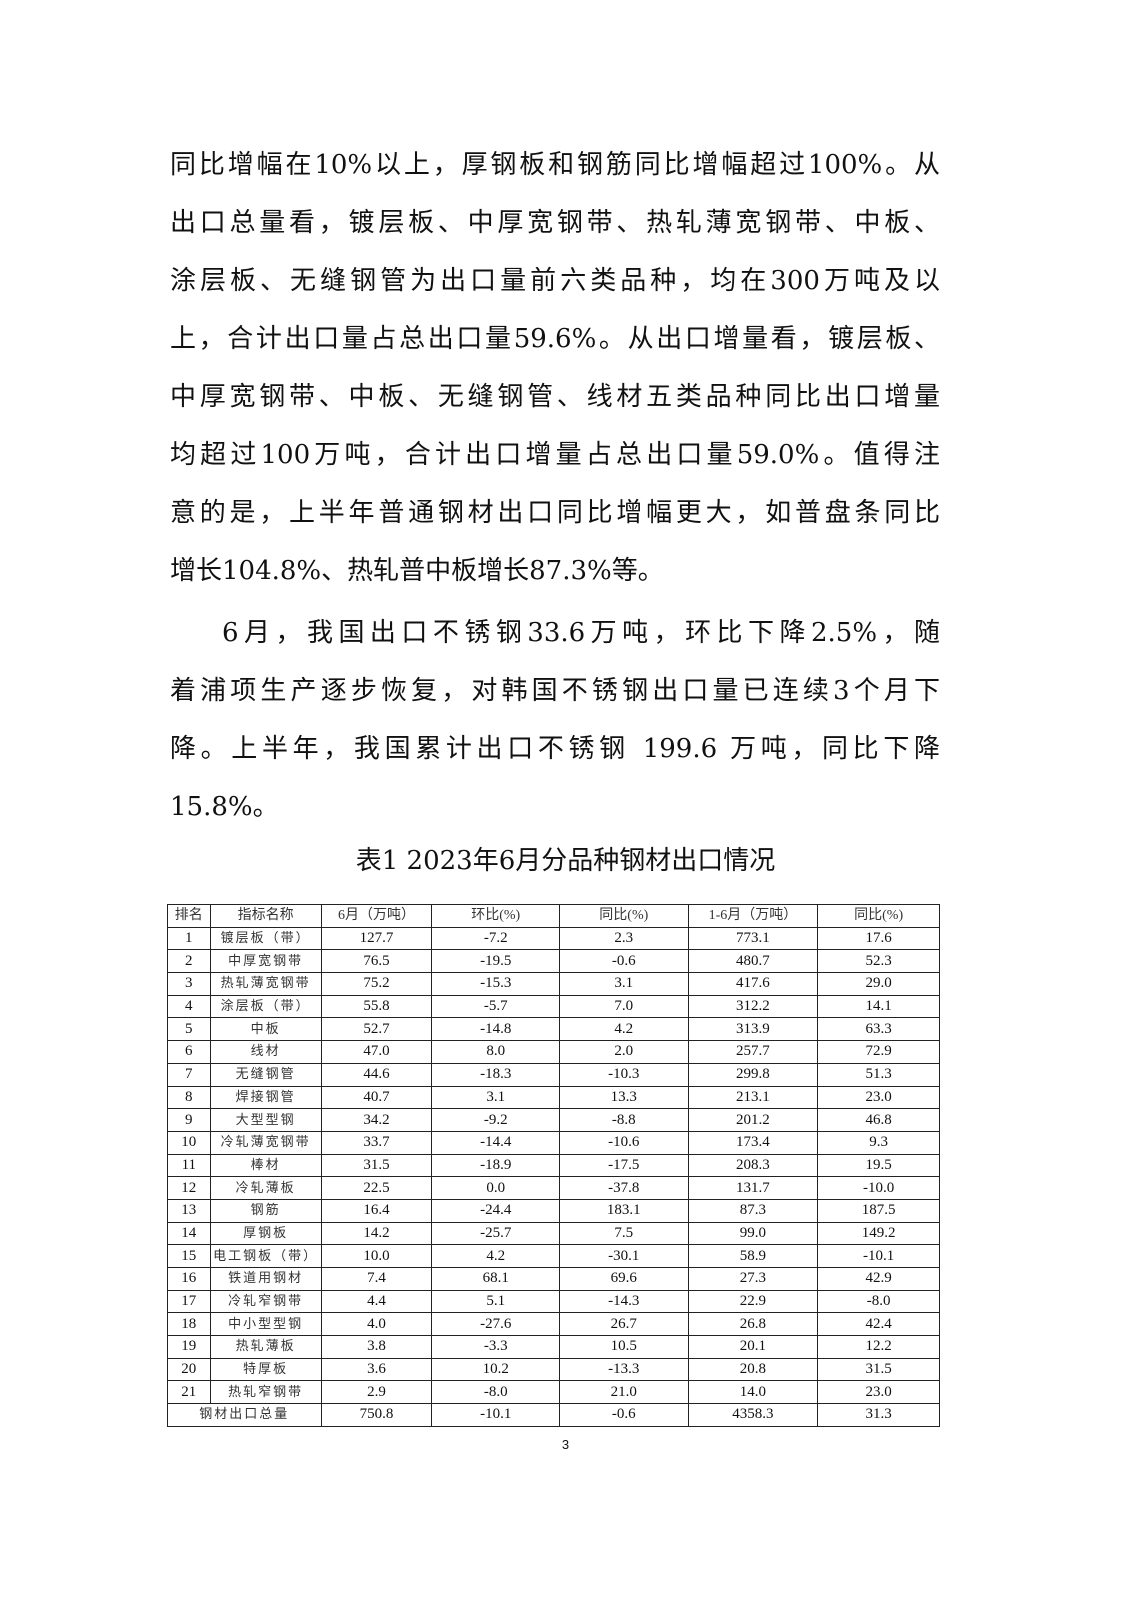 This screenshot has height=1600, width=1131. What do you see at coordinates (376, 938) in the screenshot?
I see `table-cell: 127.7` at bounding box center [376, 938].